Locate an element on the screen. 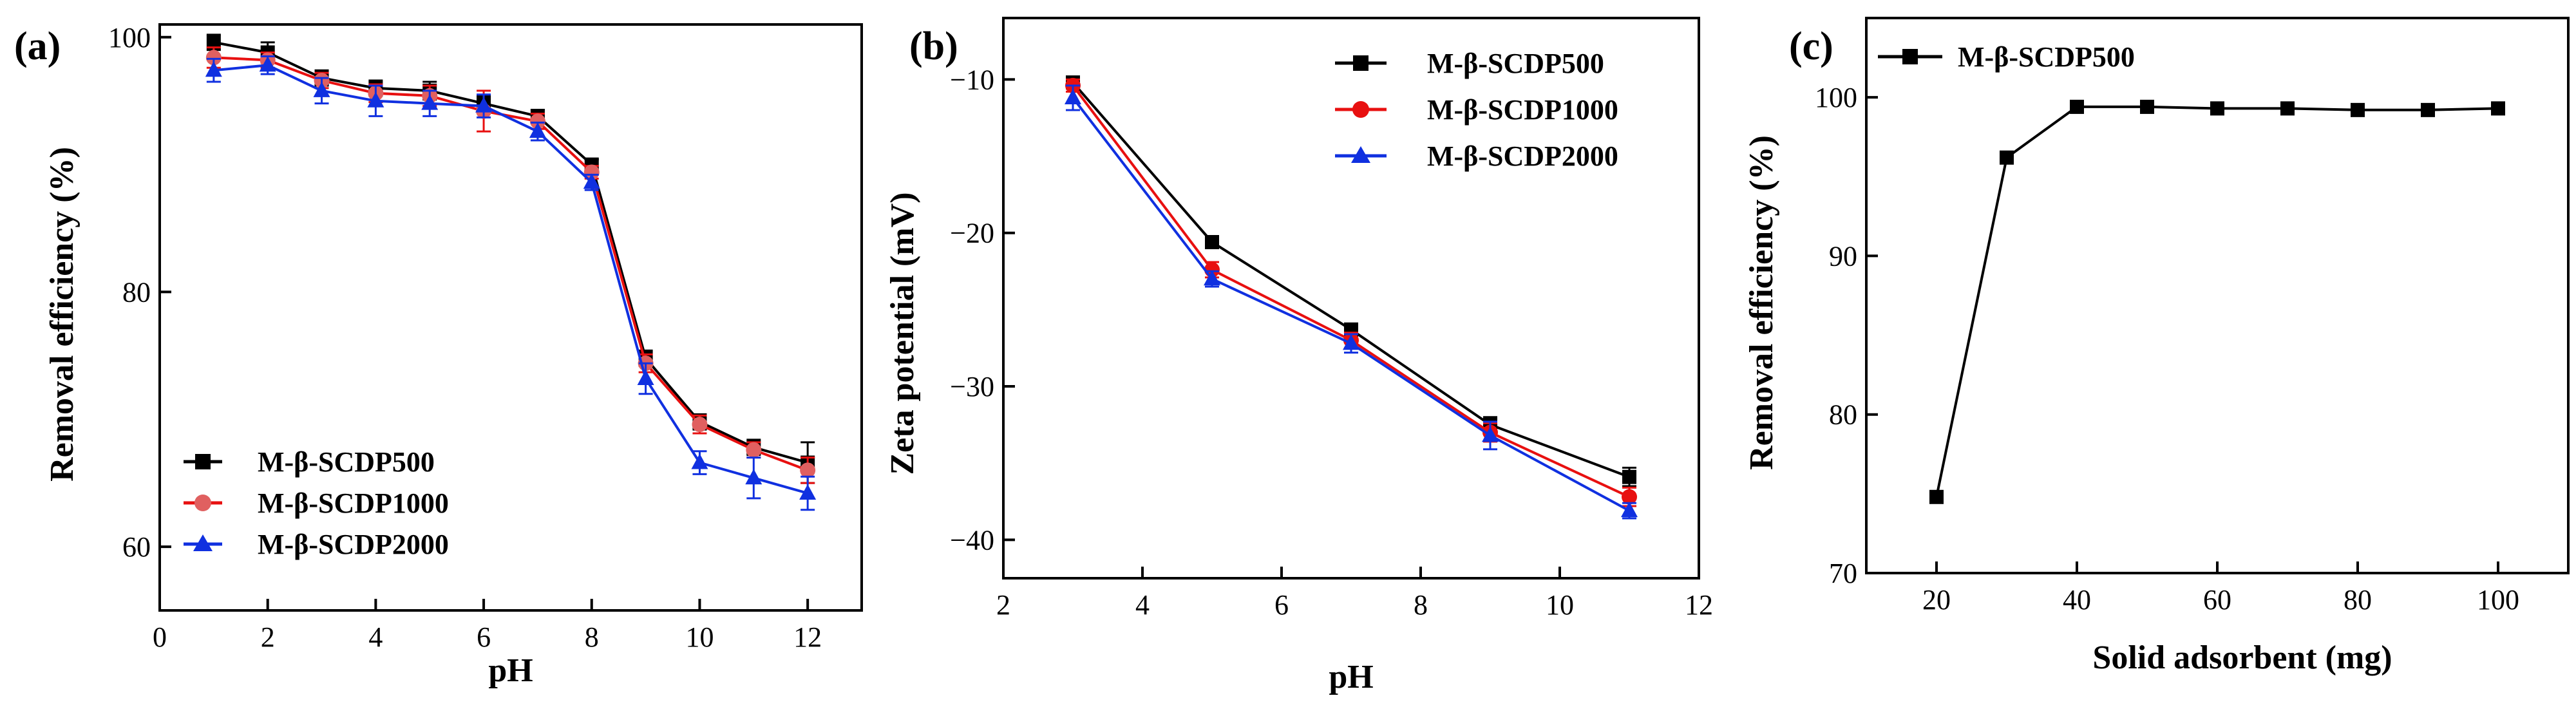 The image size is (2576, 707). panel-a-x-tick-label: 2 is located at coordinates (268, 637).